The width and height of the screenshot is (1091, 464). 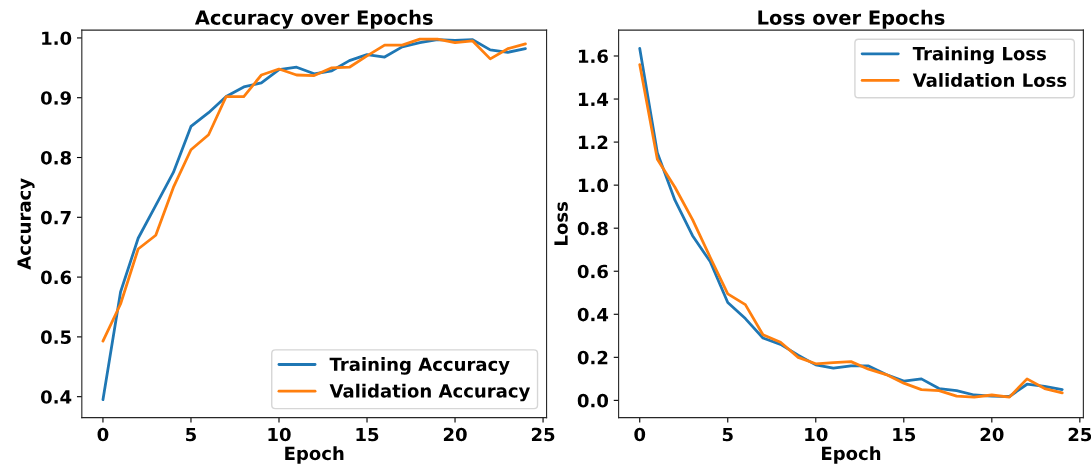 I want to click on y-tick-label: 1.2, so click(x=593, y=142).